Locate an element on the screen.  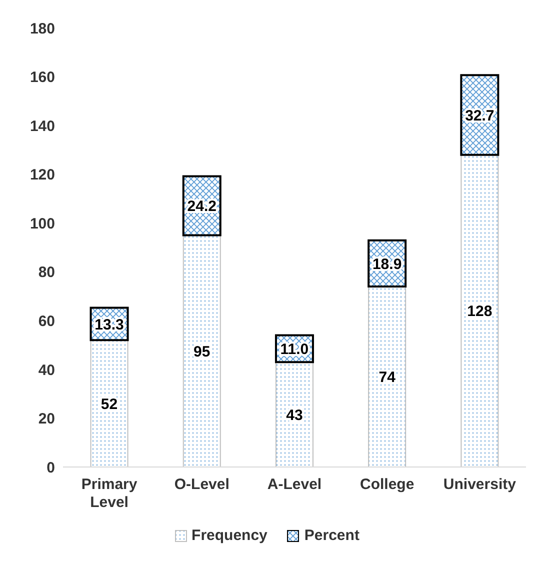
y-tick-label: 120 is located at coordinates (42, 175).